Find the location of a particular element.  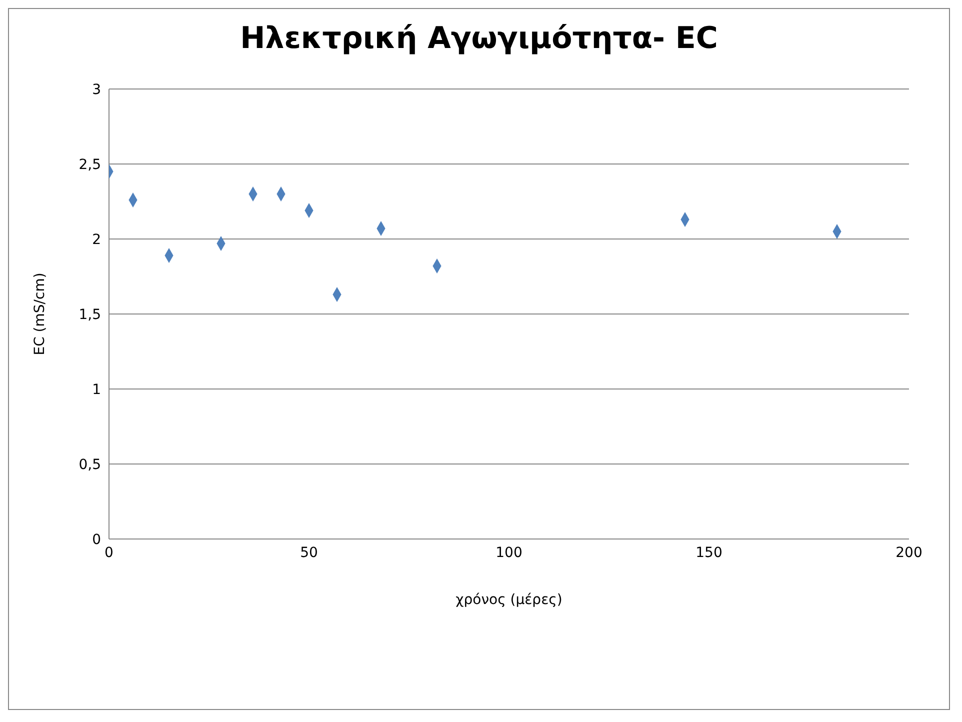

x-tick-label: 200 is located at coordinates (909, 552).